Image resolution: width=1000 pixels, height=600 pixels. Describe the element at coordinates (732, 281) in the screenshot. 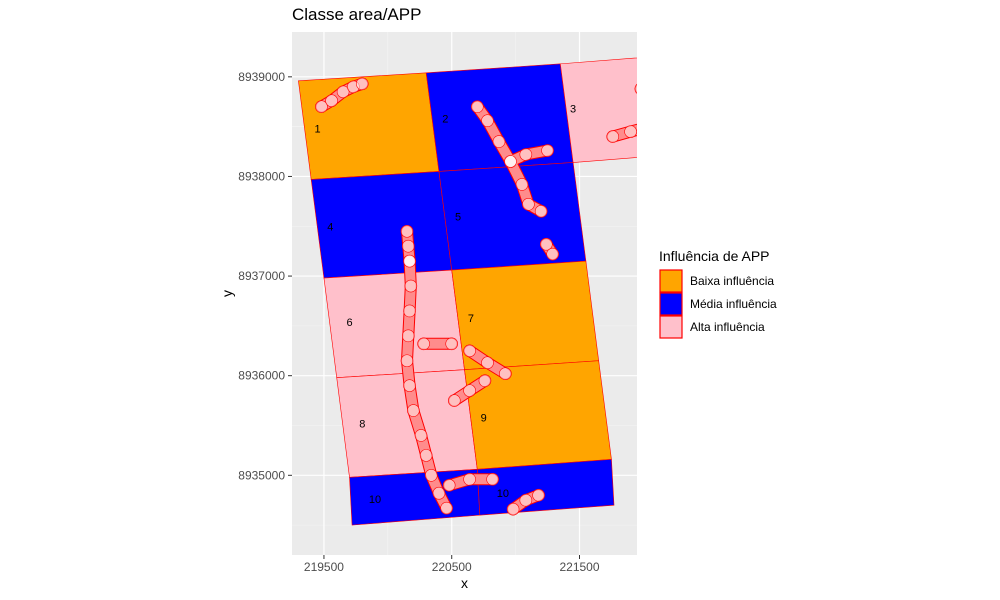

I see `legend-label: Baixa influência` at that location.